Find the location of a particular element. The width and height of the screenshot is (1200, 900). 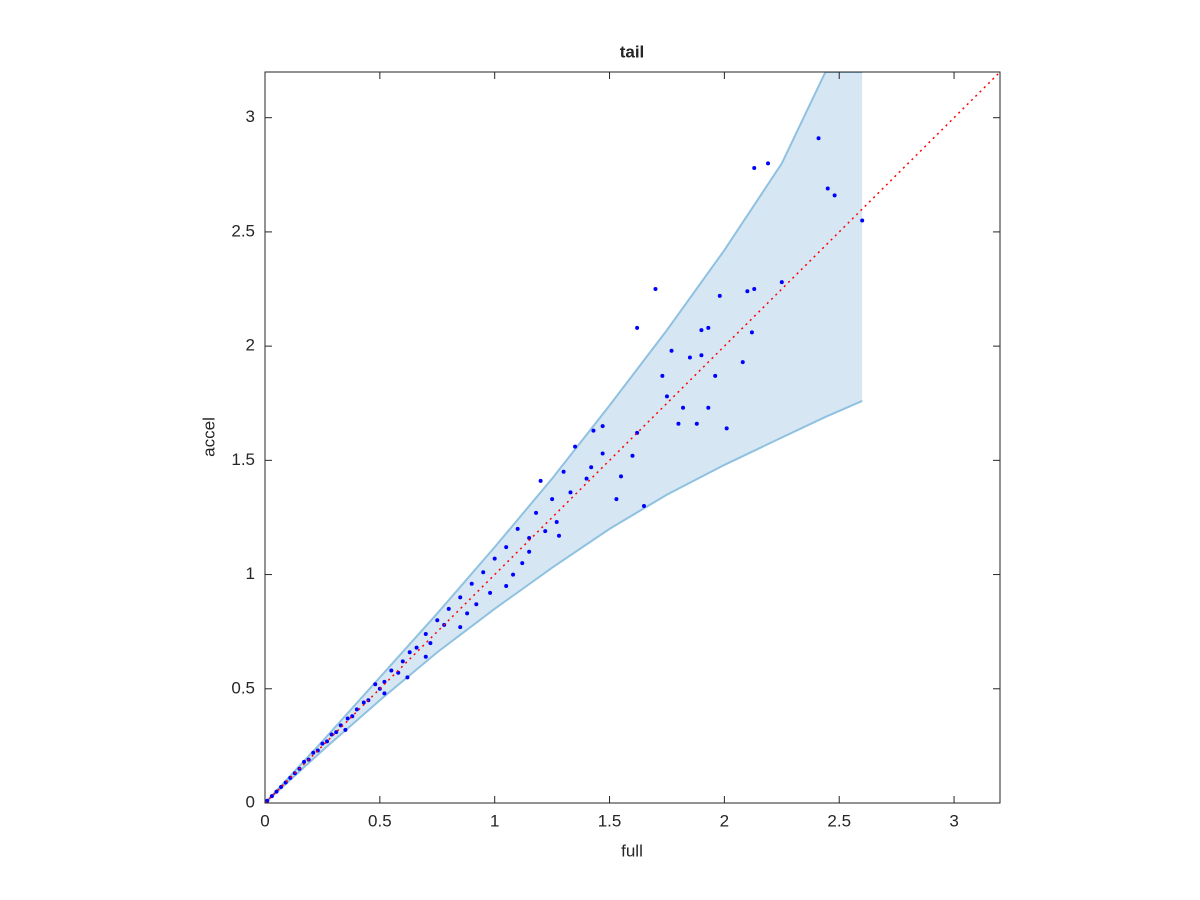

y-tick-label: 2 is located at coordinates (250, 345).